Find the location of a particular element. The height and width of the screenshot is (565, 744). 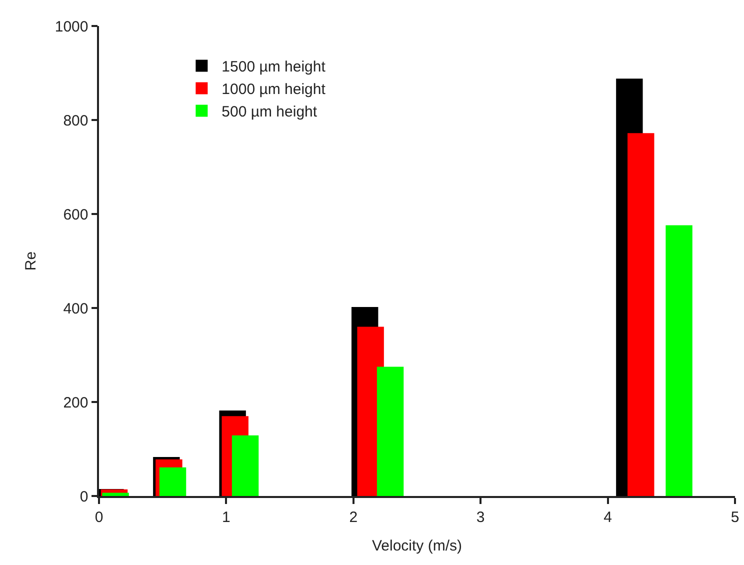

y-tick-label: 600 is located at coordinates (75, 215).